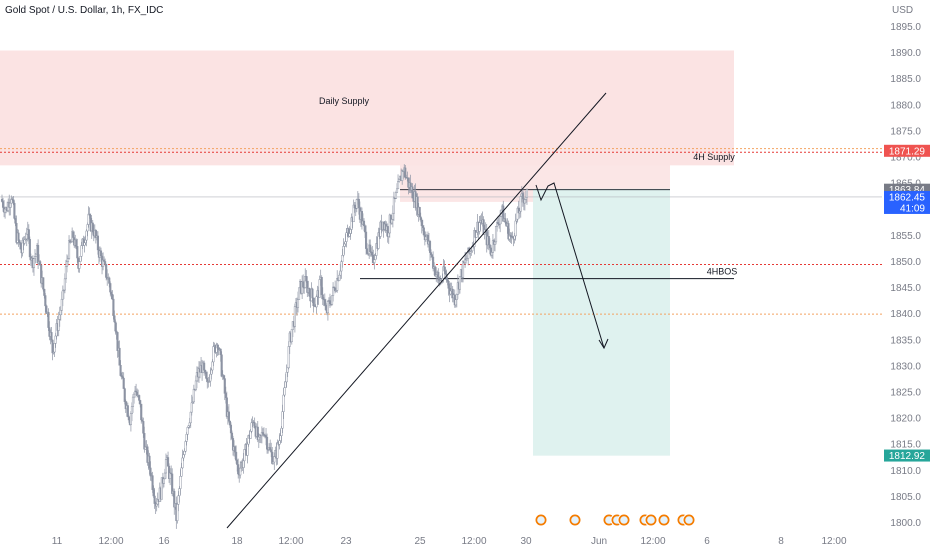  What do you see at coordinates (905, 366) in the screenshot?
I see `y-tick-label: 1830.0` at bounding box center [905, 366].